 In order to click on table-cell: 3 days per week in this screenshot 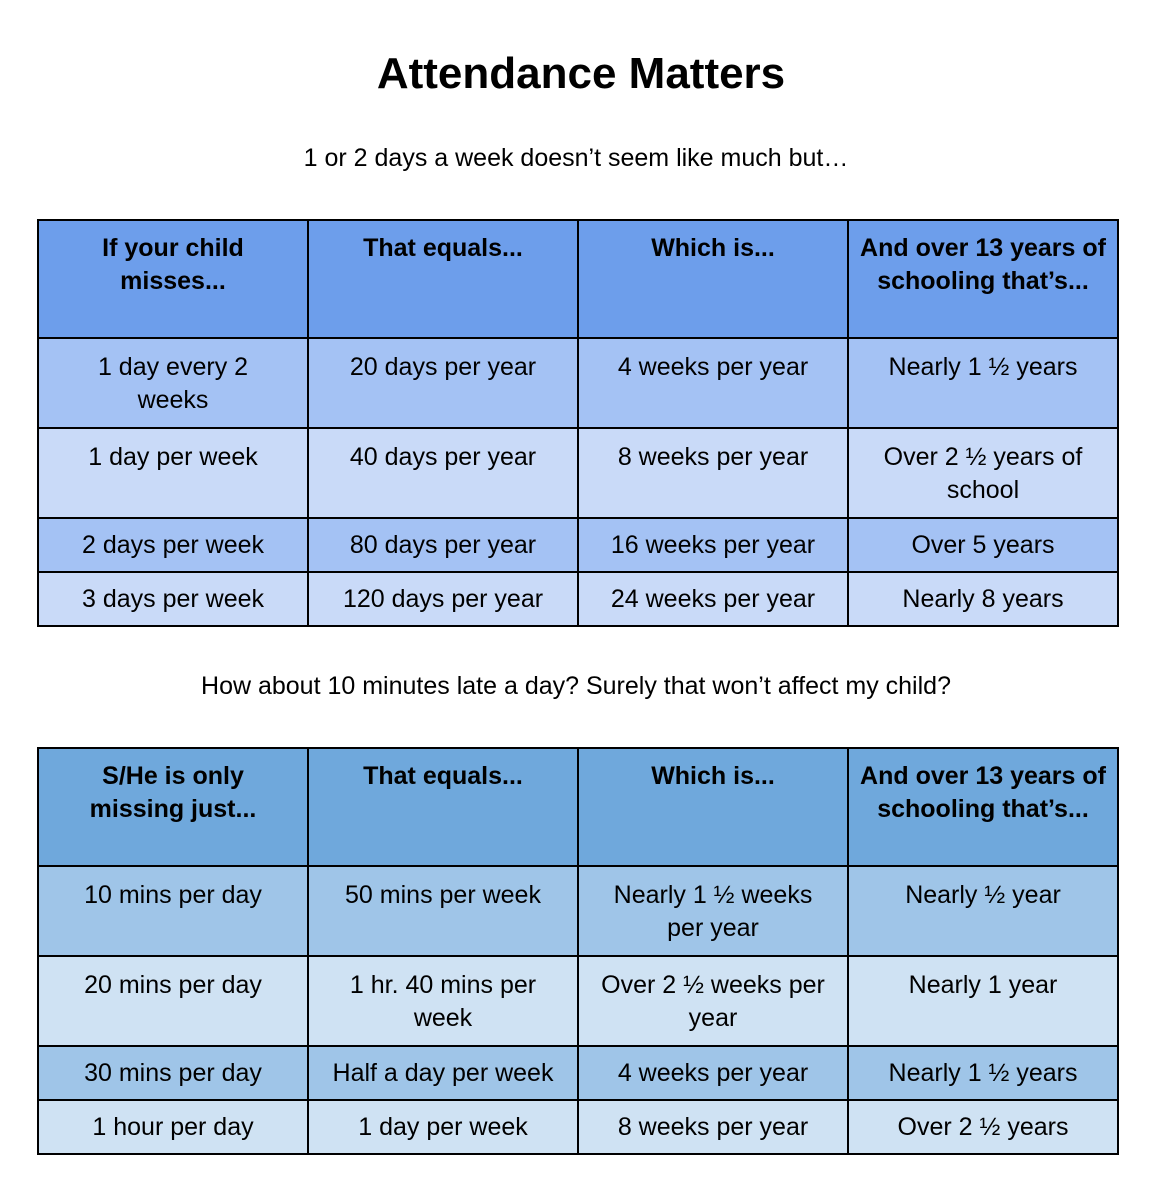, I will do `click(173, 599)`.